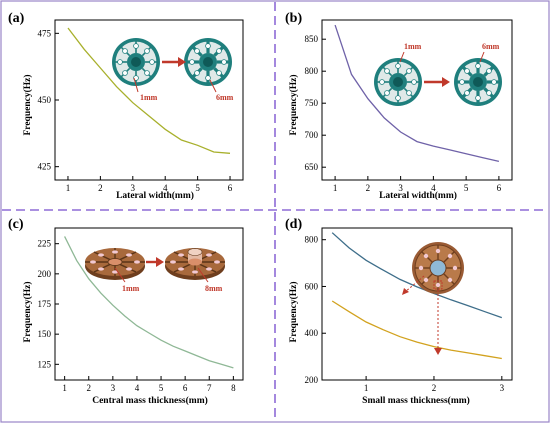 The height and width of the screenshot is (423, 550). I want to click on xlabel-c: Central mass thickness(mm), so click(150, 400).